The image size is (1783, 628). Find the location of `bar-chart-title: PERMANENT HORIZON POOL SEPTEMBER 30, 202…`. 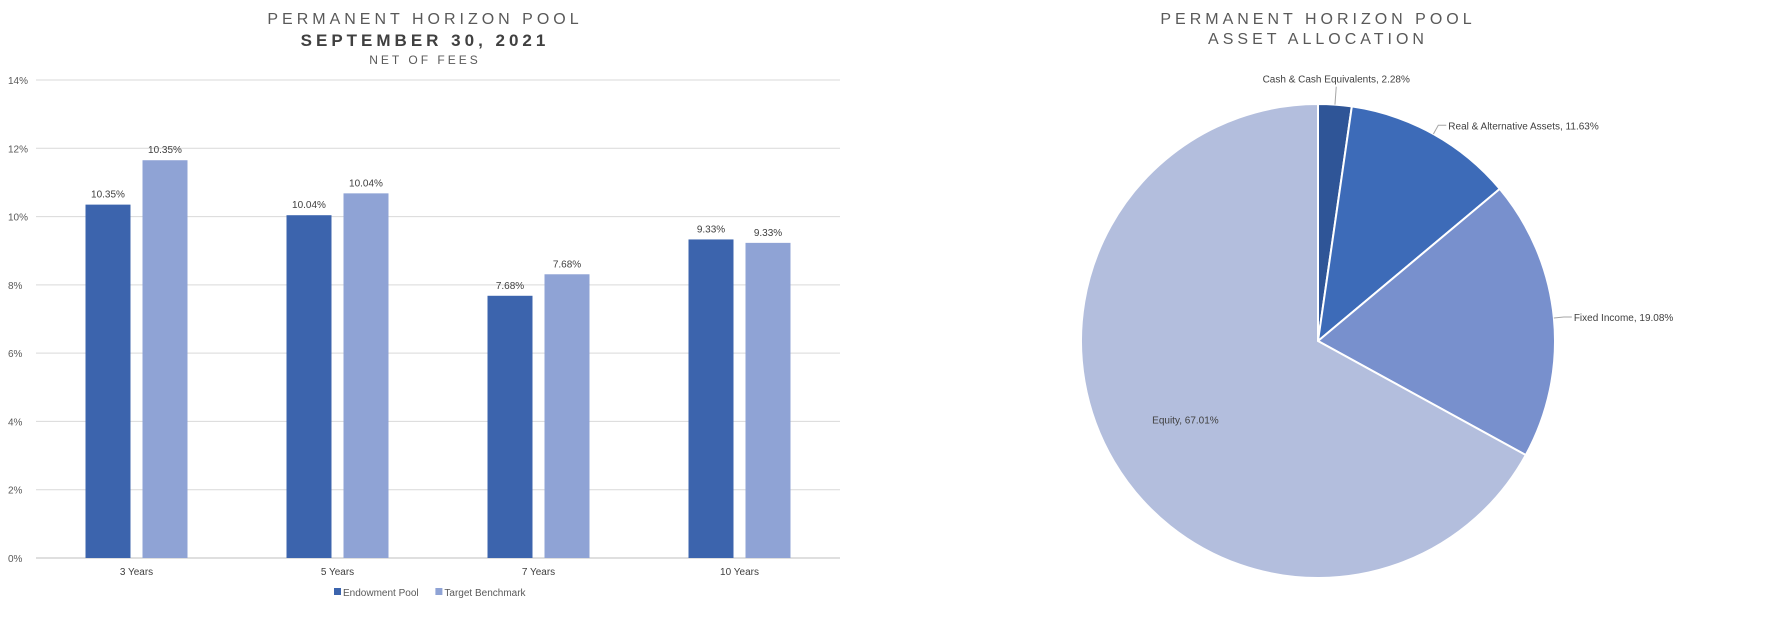

bar-chart-title: PERMANENT HORIZON POOL SEPTEMBER 30, 202… is located at coordinates (425, 39).